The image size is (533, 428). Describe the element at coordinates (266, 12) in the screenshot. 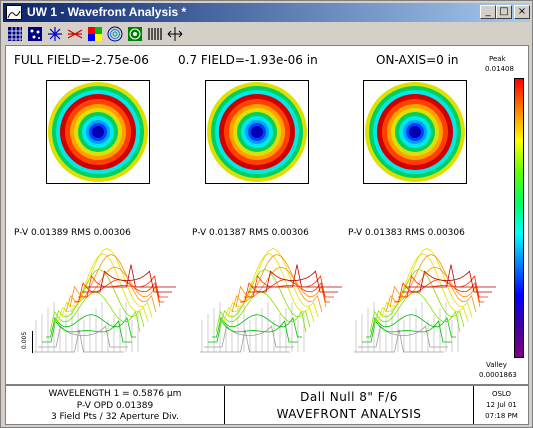

I see `title-bar: UW 1 - Wavefront Analysis * _ □ ×` at that location.